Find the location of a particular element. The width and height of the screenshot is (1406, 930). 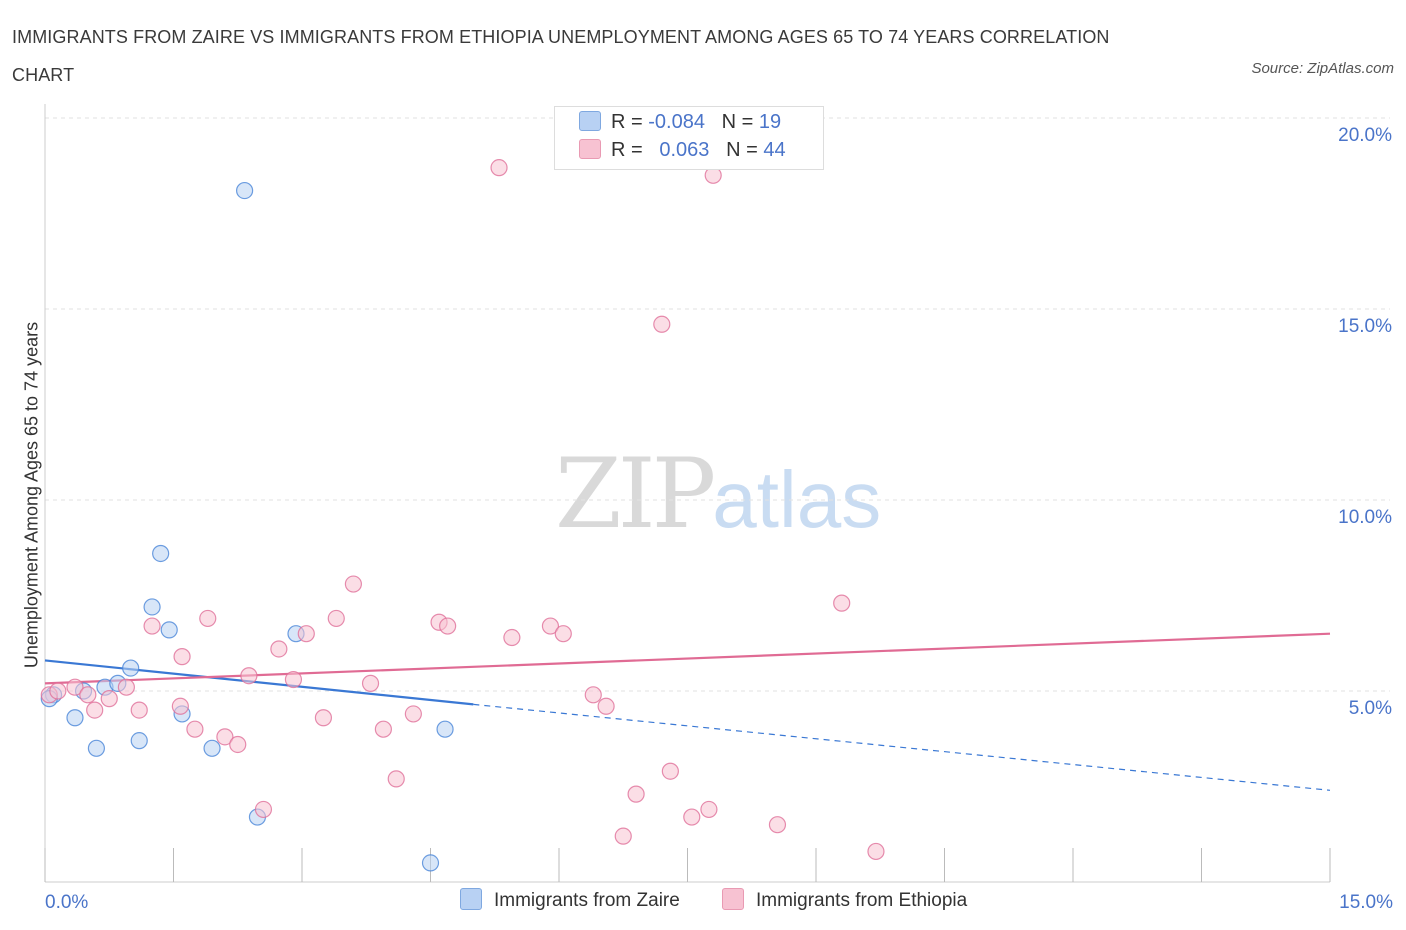

y-axis-label: Unemployment Among Ages 65 to 74 years is located at coordinates (31, 495).